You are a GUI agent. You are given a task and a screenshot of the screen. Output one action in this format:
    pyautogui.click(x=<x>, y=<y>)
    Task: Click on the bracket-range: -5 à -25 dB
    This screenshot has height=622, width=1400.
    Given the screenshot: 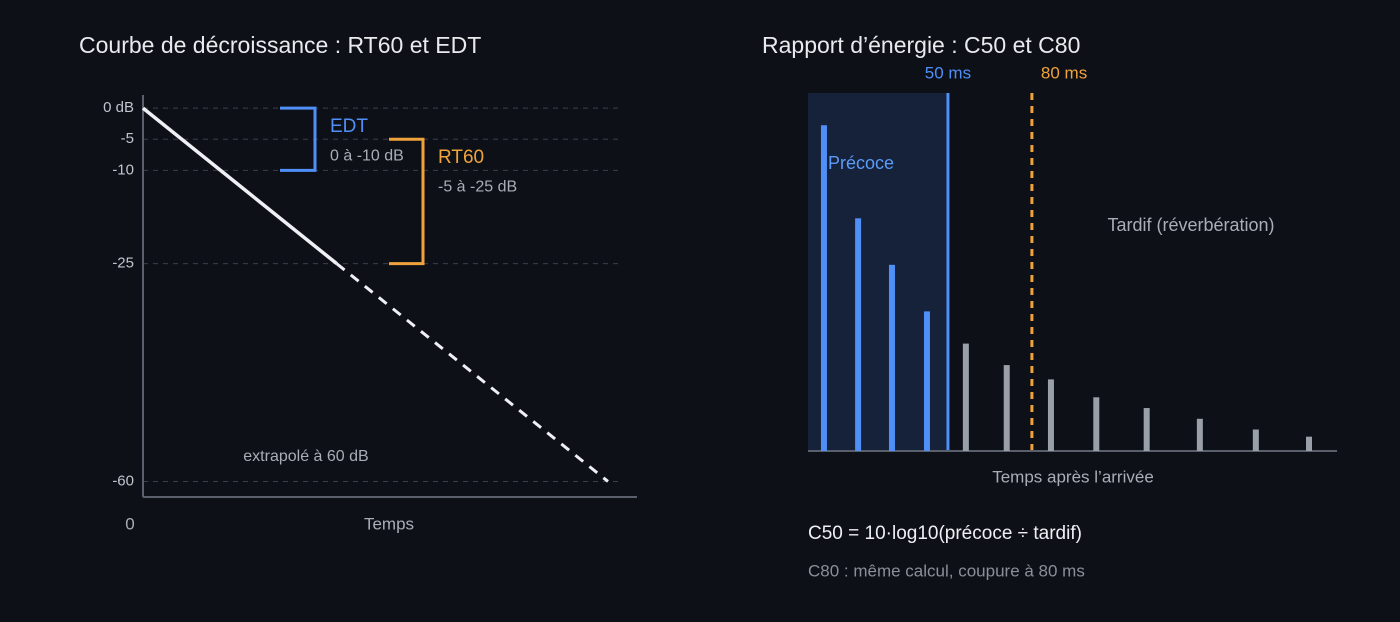 What is the action you would take?
    pyautogui.click(x=477, y=186)
    